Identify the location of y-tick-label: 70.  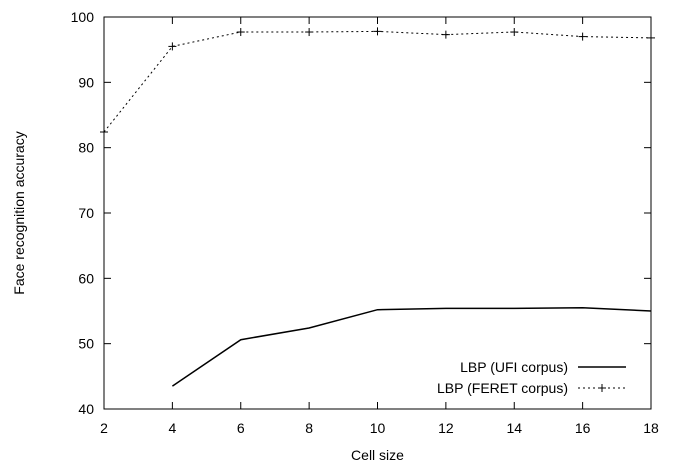
(86, 213).